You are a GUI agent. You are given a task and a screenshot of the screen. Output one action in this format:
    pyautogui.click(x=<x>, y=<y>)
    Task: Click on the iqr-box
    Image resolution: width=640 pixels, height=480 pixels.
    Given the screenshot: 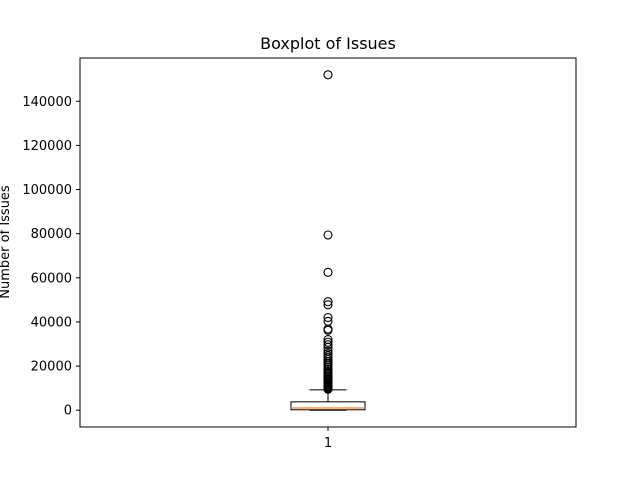 What is the action you would take?
    pyautogui.click(x=328, y=406)
    